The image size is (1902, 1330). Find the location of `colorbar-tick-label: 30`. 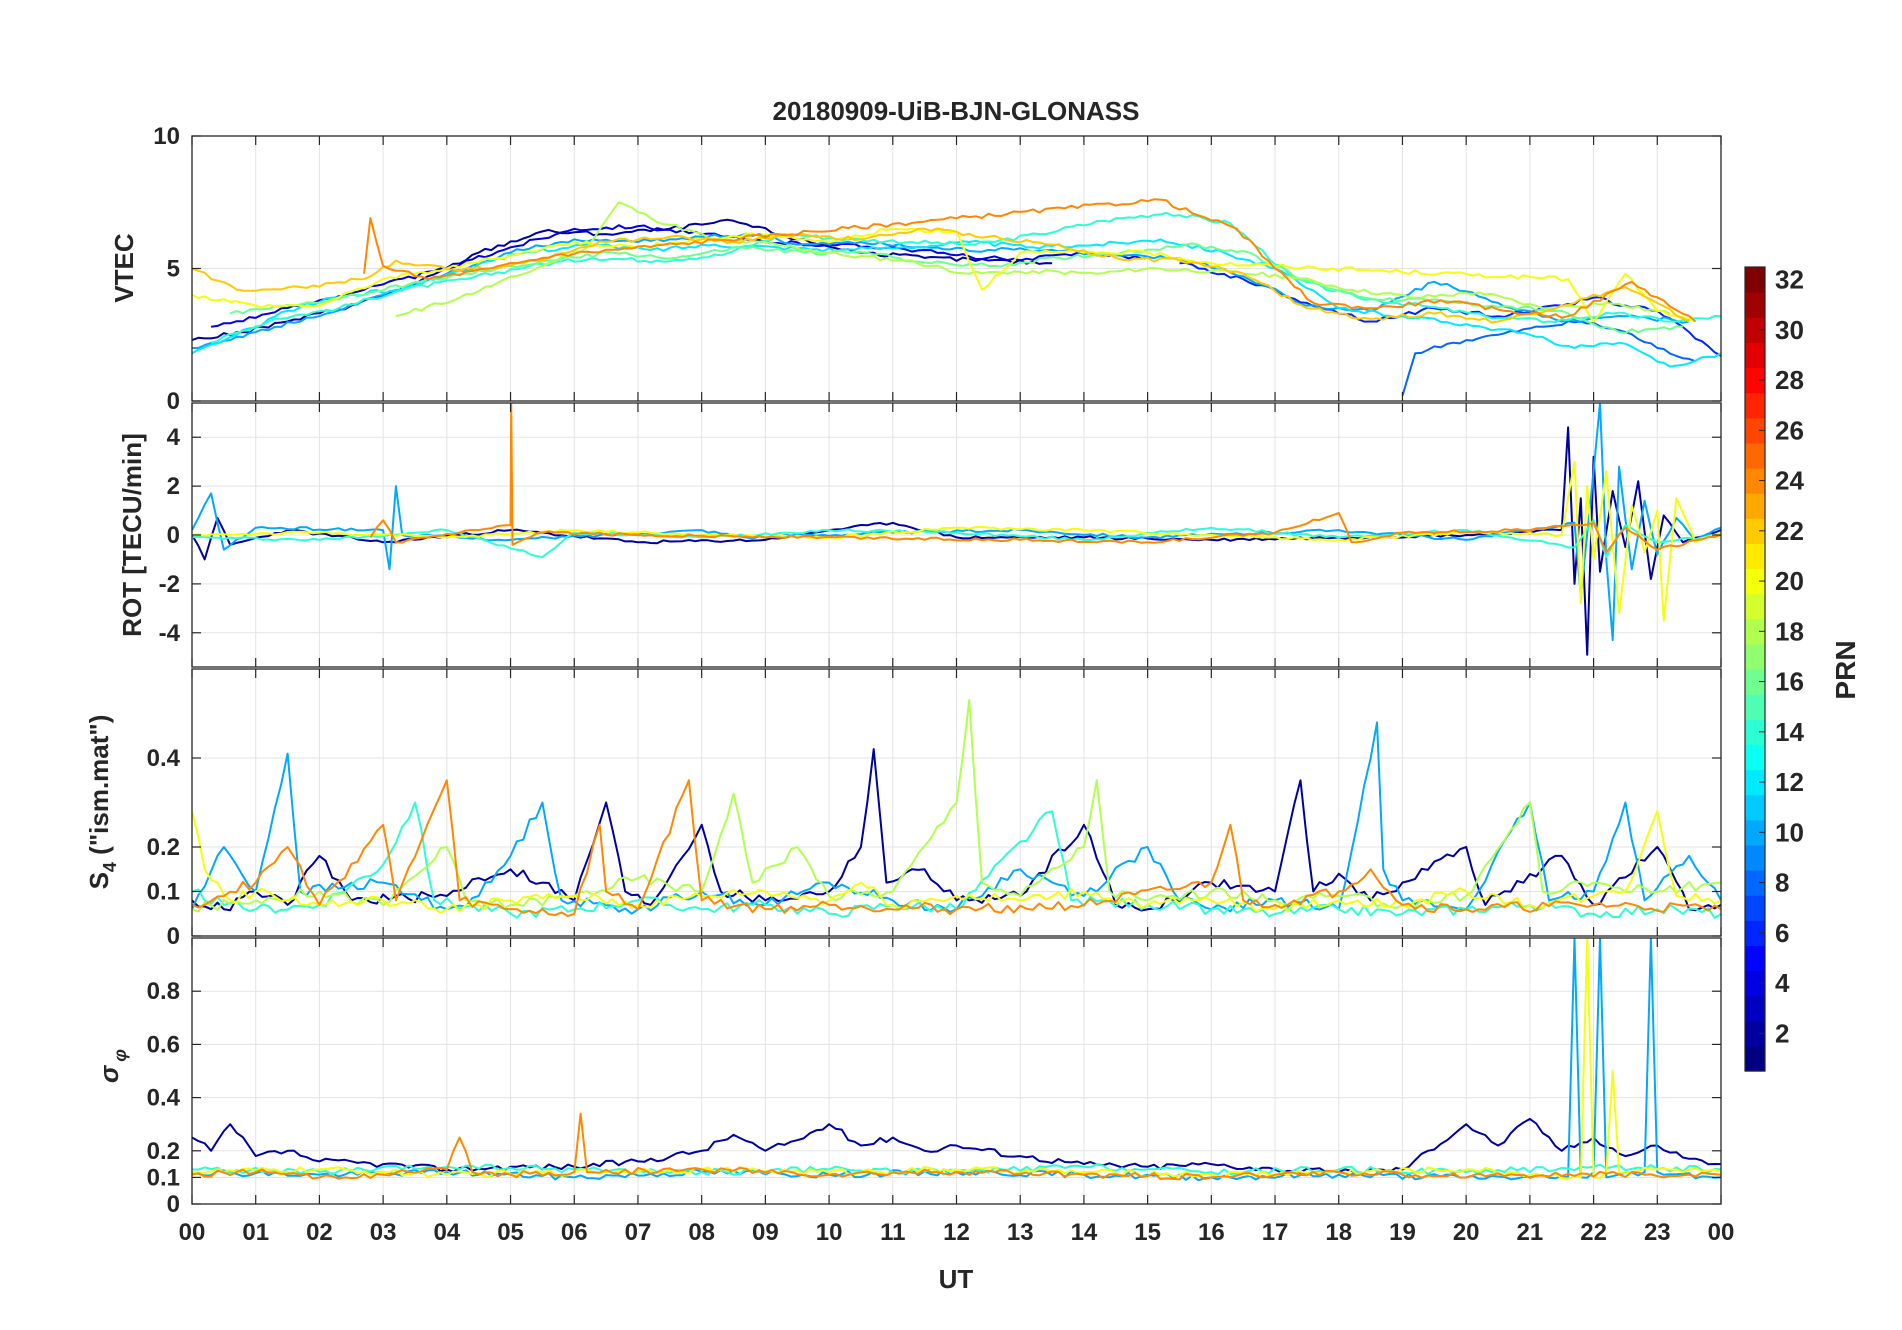

colorbar-tick-label: 30 is located at coordinates (1789, 330).